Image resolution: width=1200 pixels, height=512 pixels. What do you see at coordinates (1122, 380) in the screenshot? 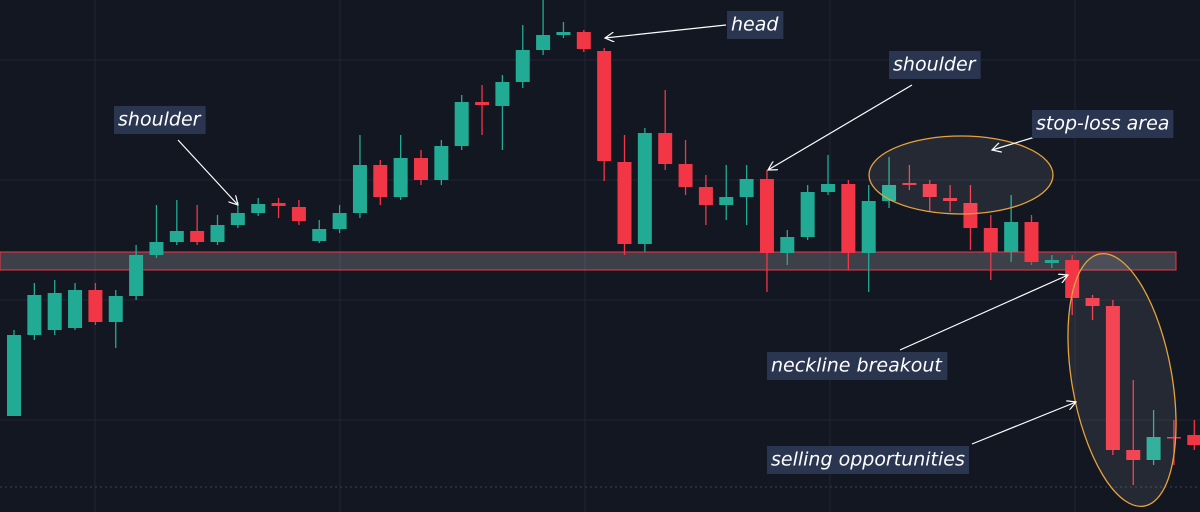
I see `selling-ellipse` at bounding box center [1122, 380].